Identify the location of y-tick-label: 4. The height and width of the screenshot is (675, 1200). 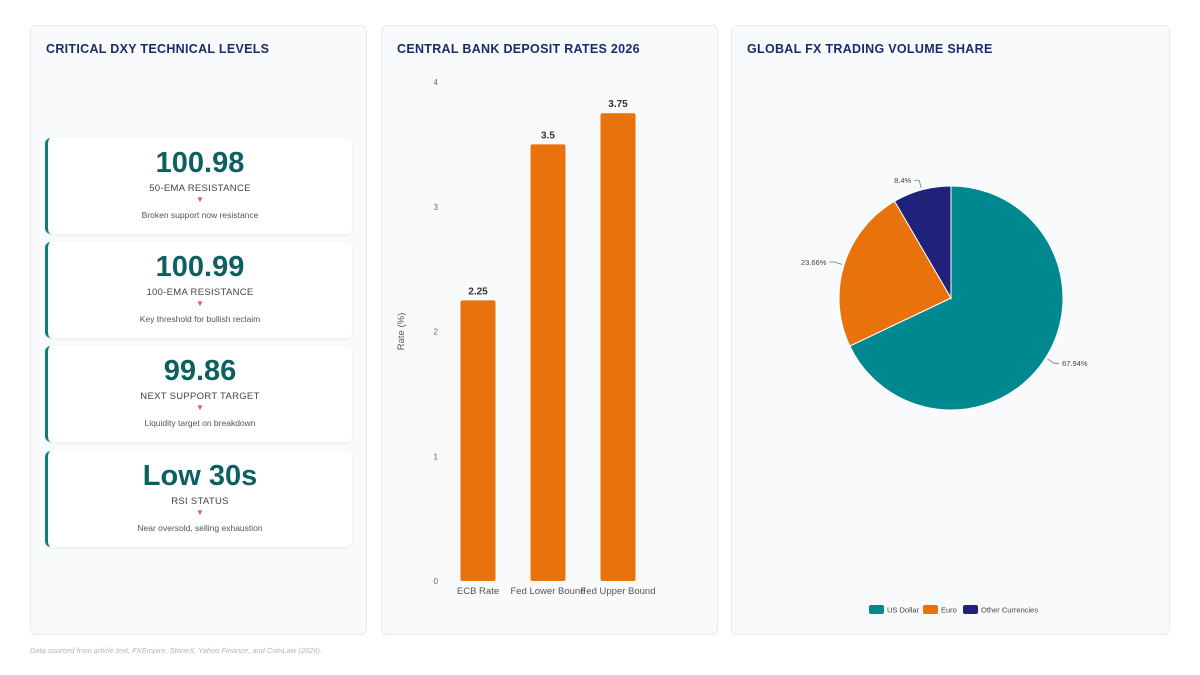
(436, 82).